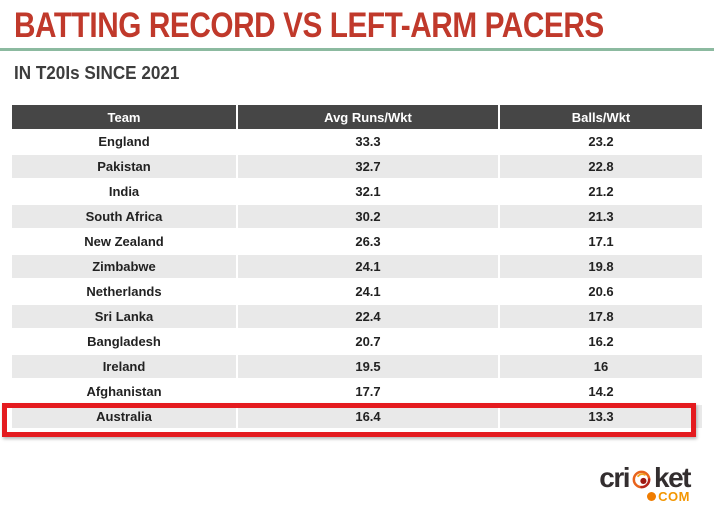 This screenshot has height=518, width=714. What do you see at coordinates (368, 166) in the screenshot?
I see `avg-runs-cell: 32.7` at bounding box center [368, 166].